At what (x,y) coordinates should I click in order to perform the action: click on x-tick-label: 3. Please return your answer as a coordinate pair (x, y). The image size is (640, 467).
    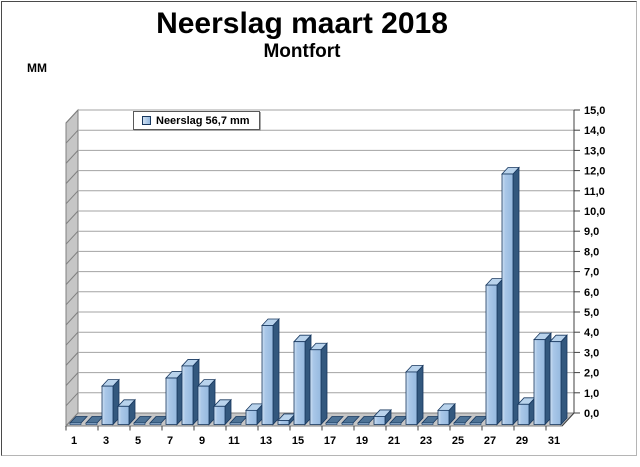
    Looking at the image, I should click on (106, 441).